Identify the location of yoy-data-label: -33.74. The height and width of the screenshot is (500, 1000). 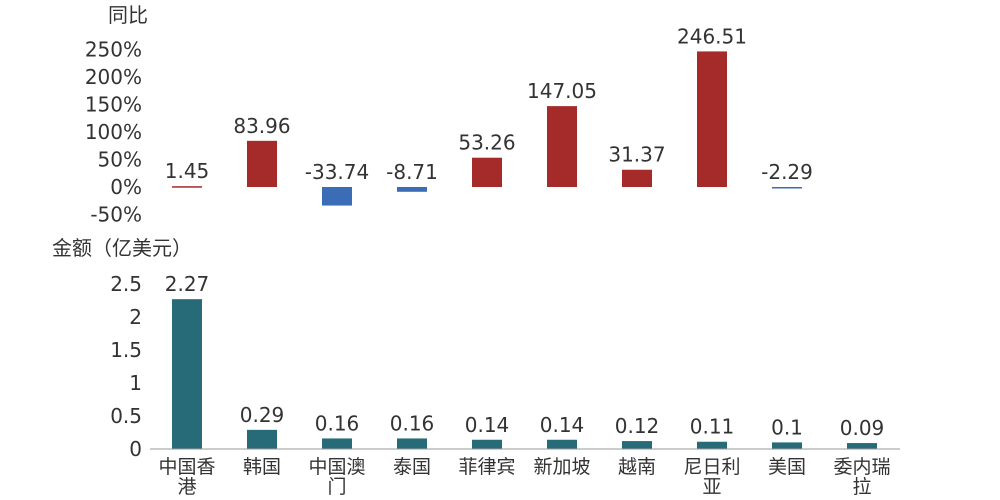
(337, 172).